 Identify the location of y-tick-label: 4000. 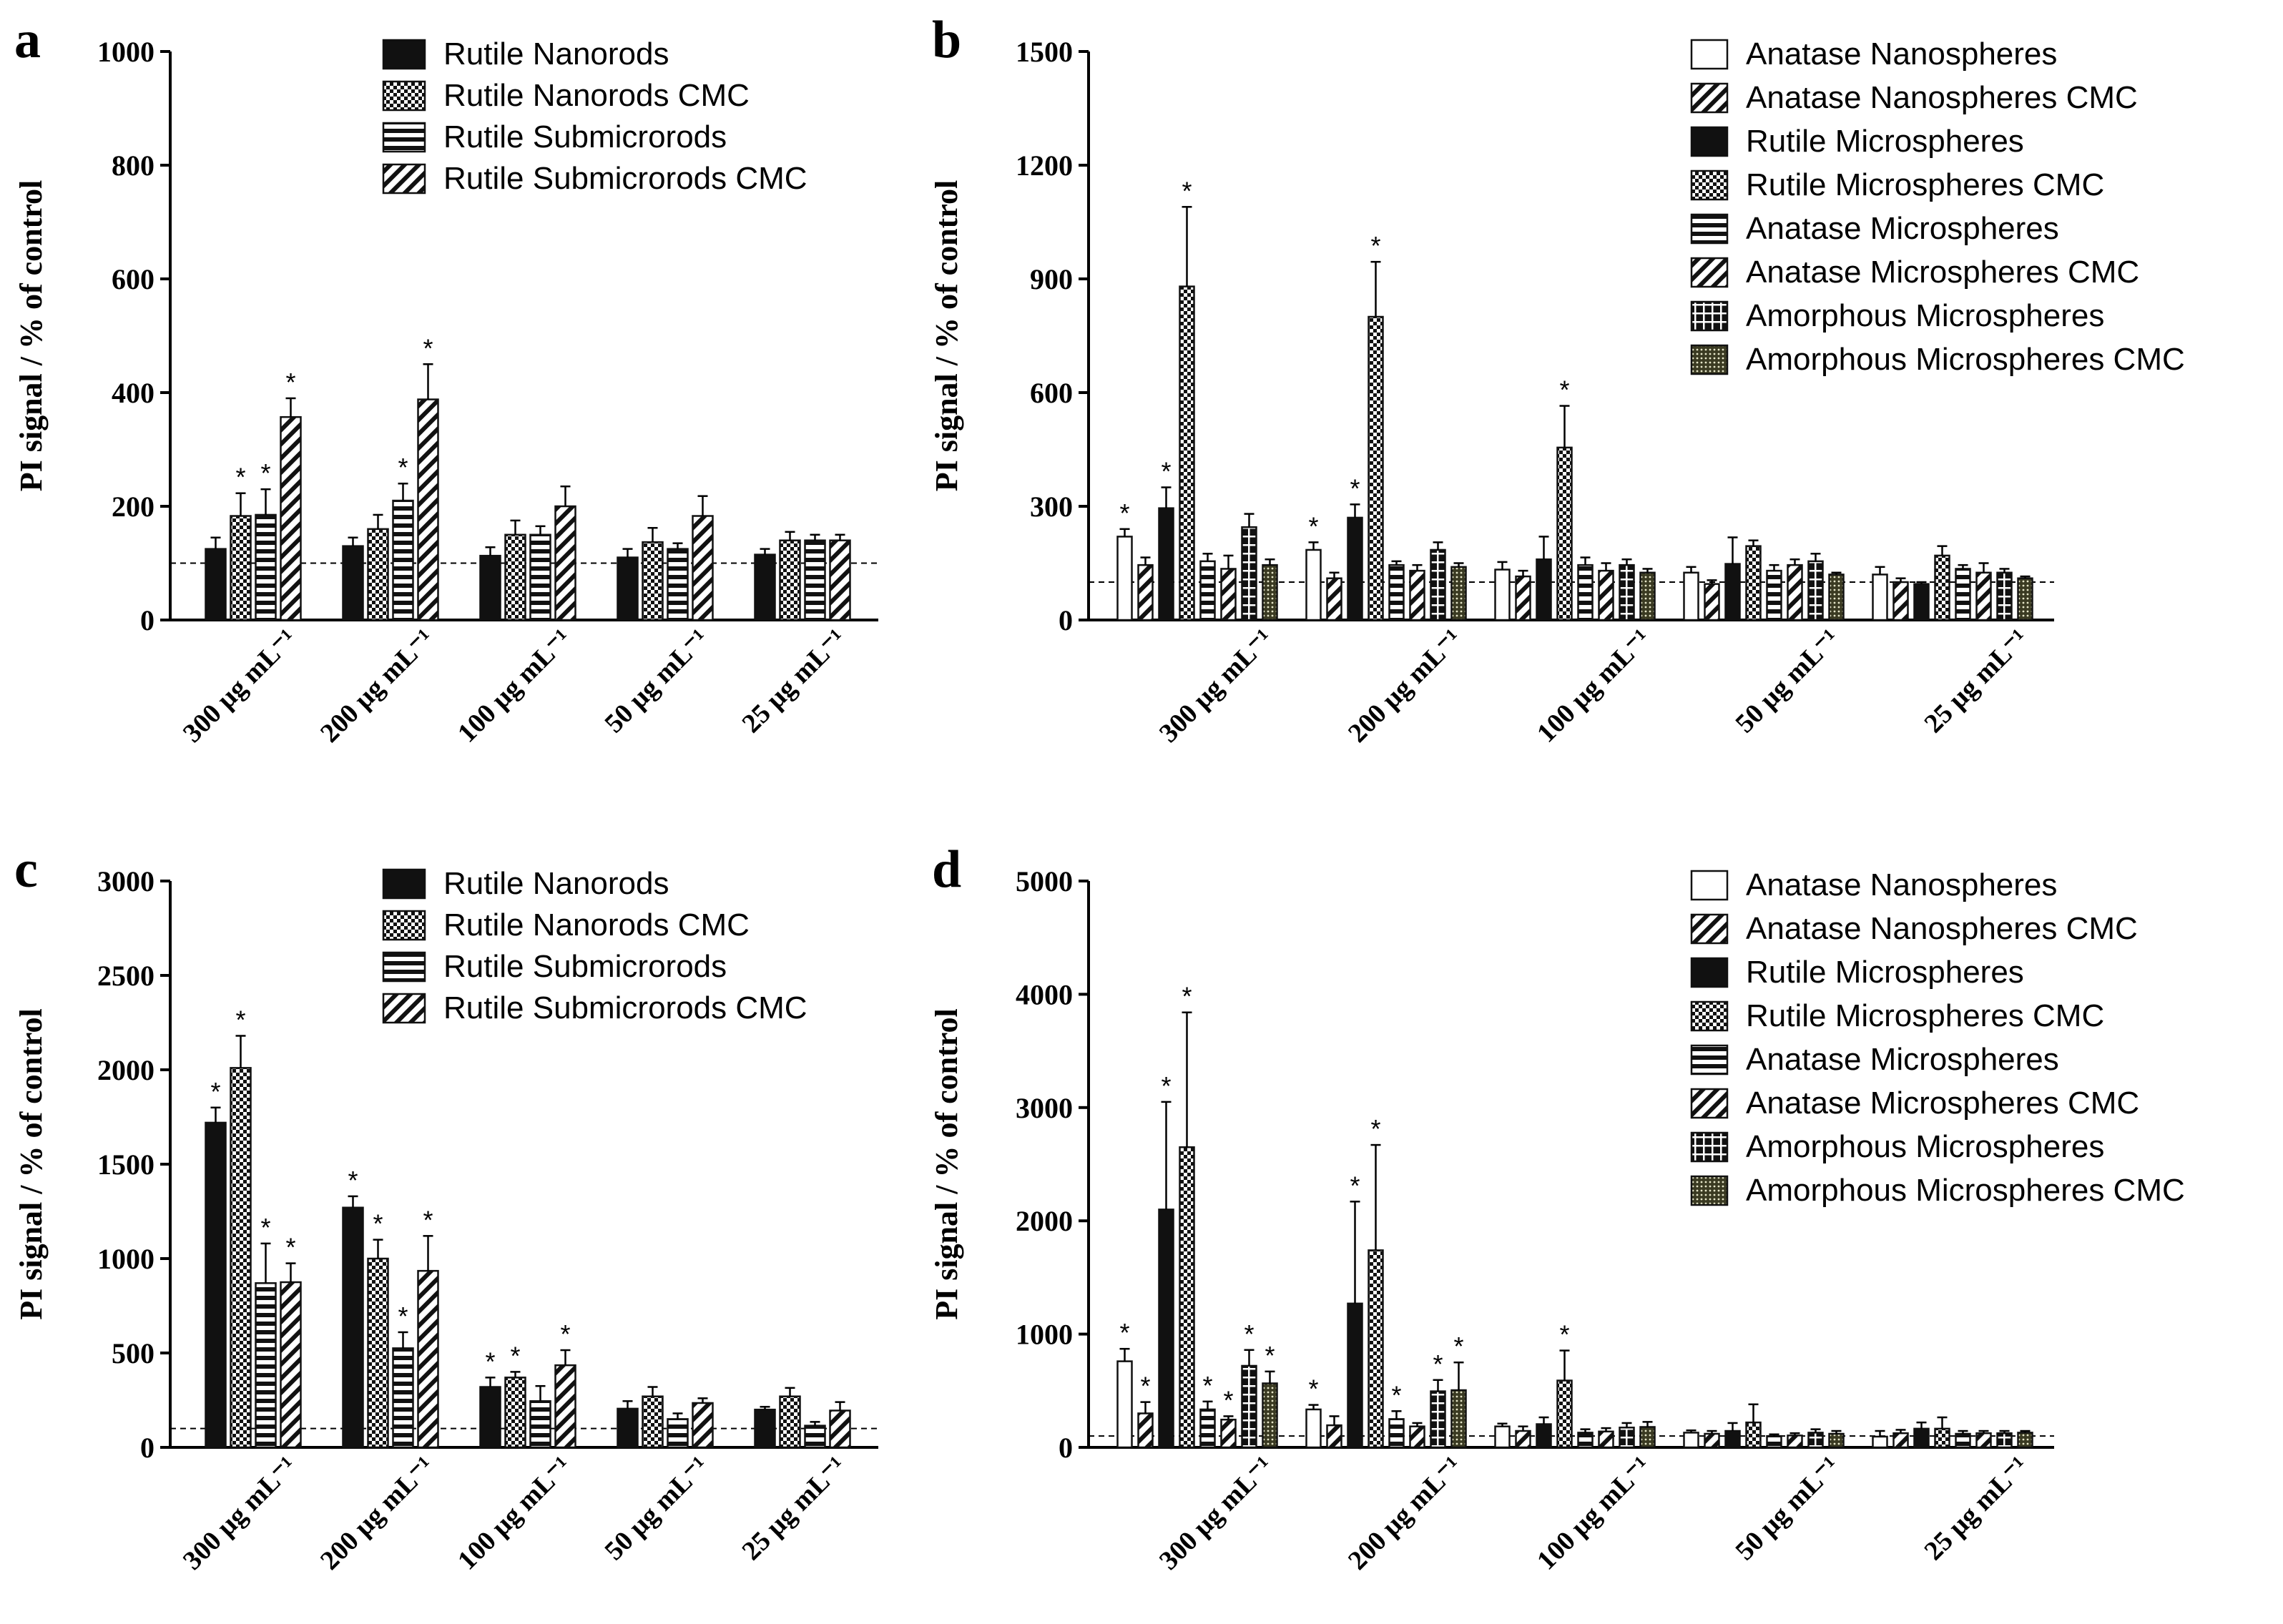
(1044, 994).